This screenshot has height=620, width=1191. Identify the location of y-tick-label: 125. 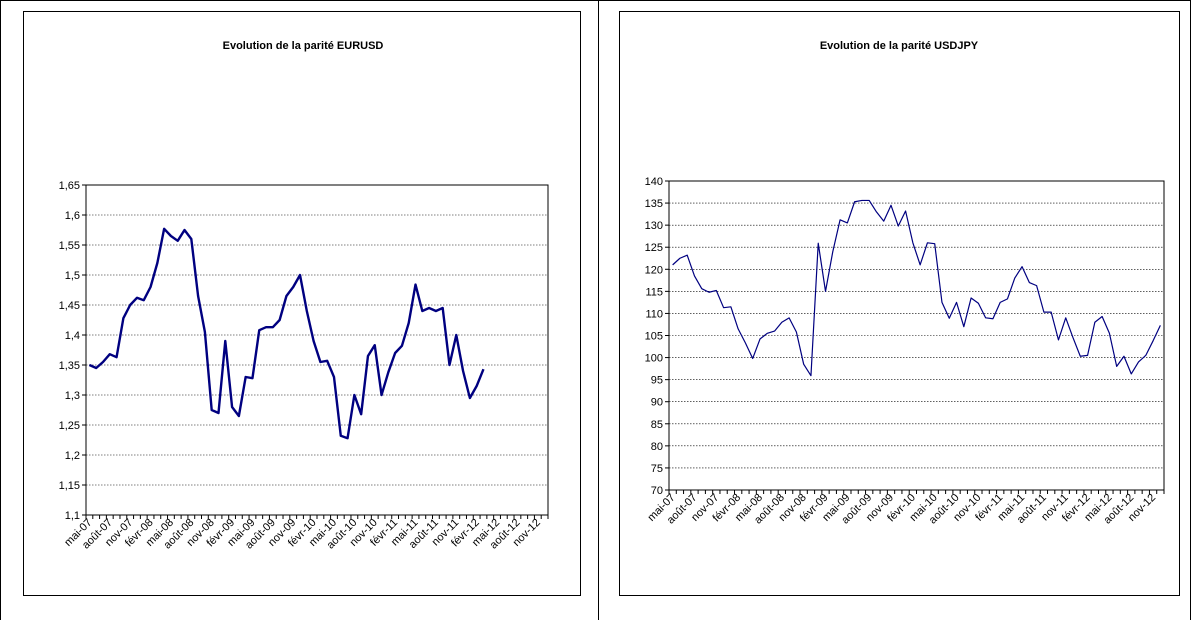
(654, 248).